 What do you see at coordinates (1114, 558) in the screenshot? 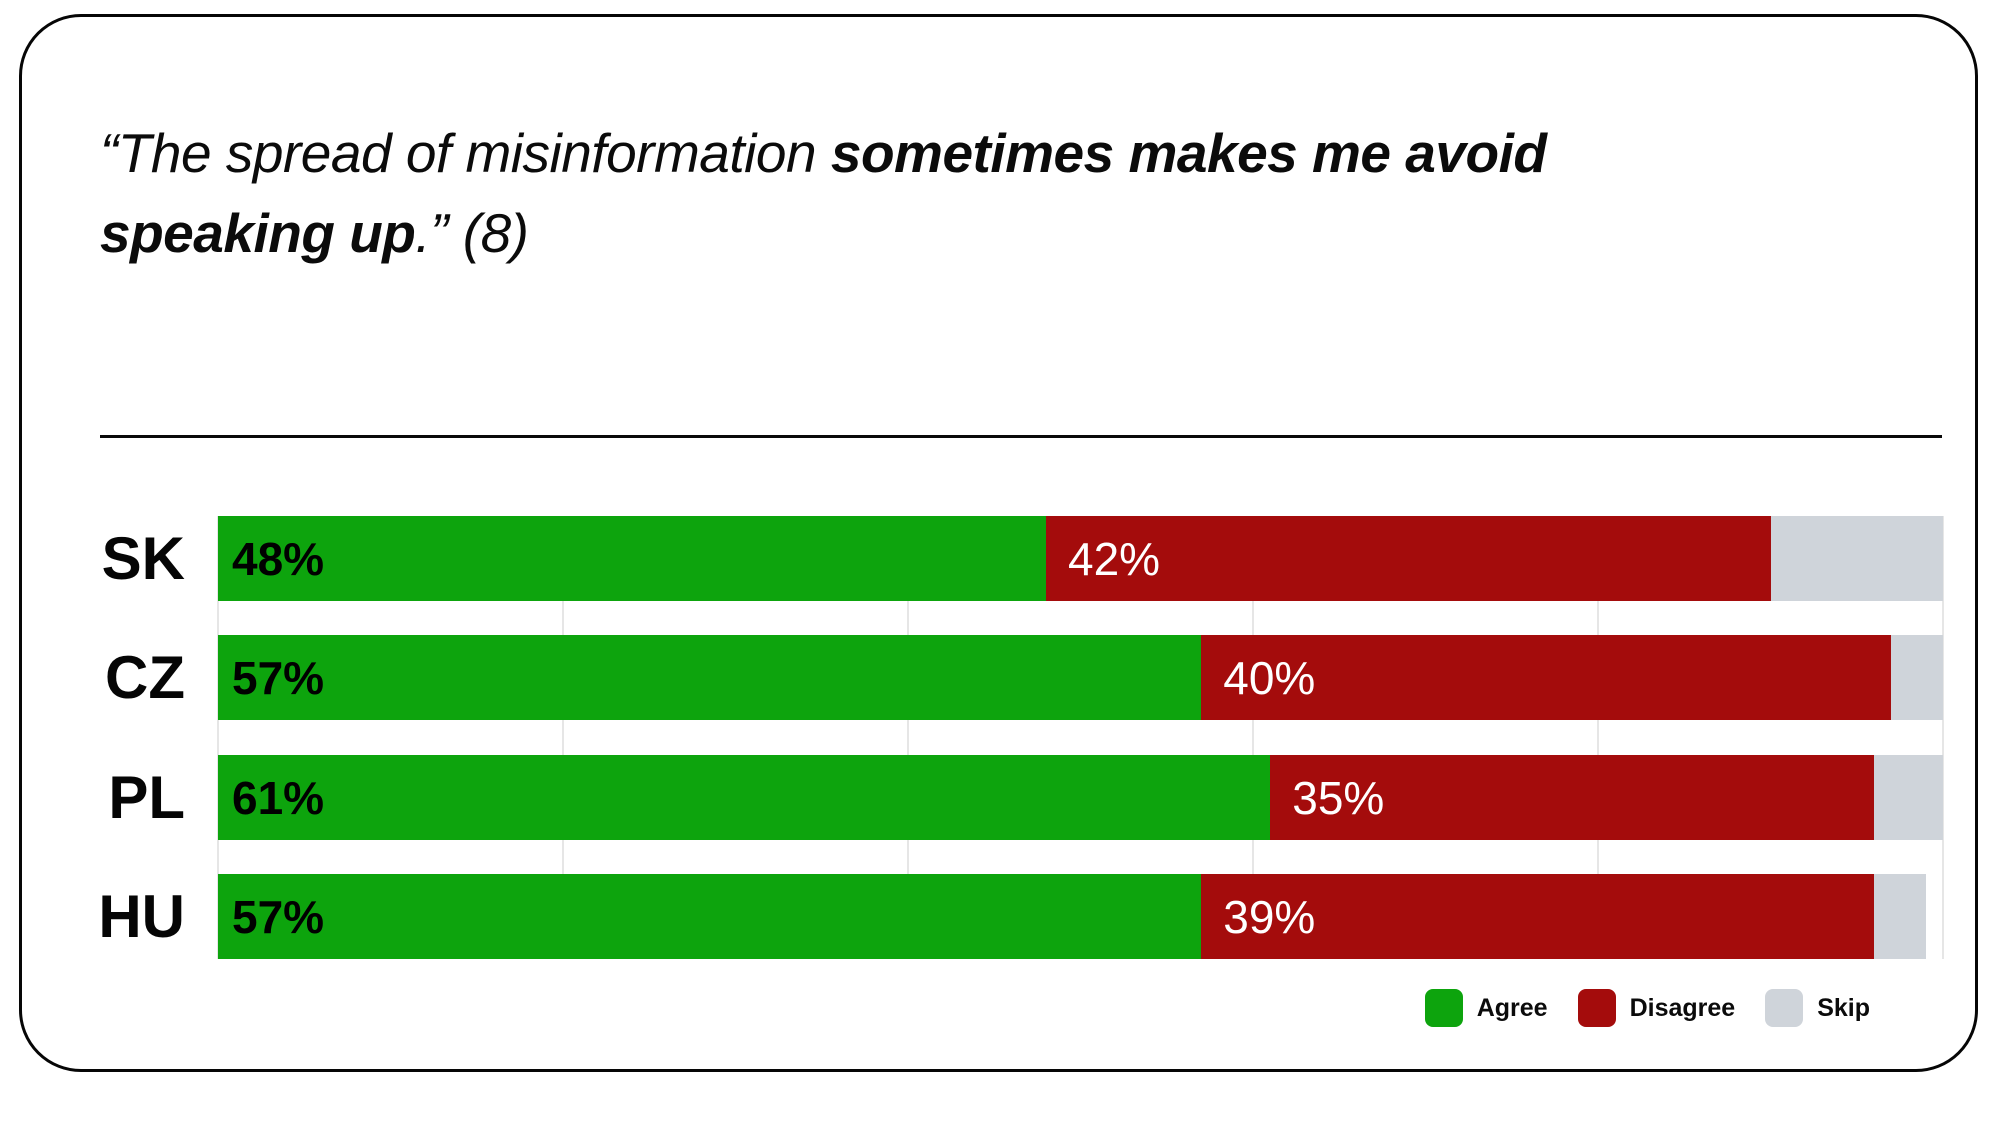
I see `bar-value-label: 42%` at bounding box center [1114, 558].